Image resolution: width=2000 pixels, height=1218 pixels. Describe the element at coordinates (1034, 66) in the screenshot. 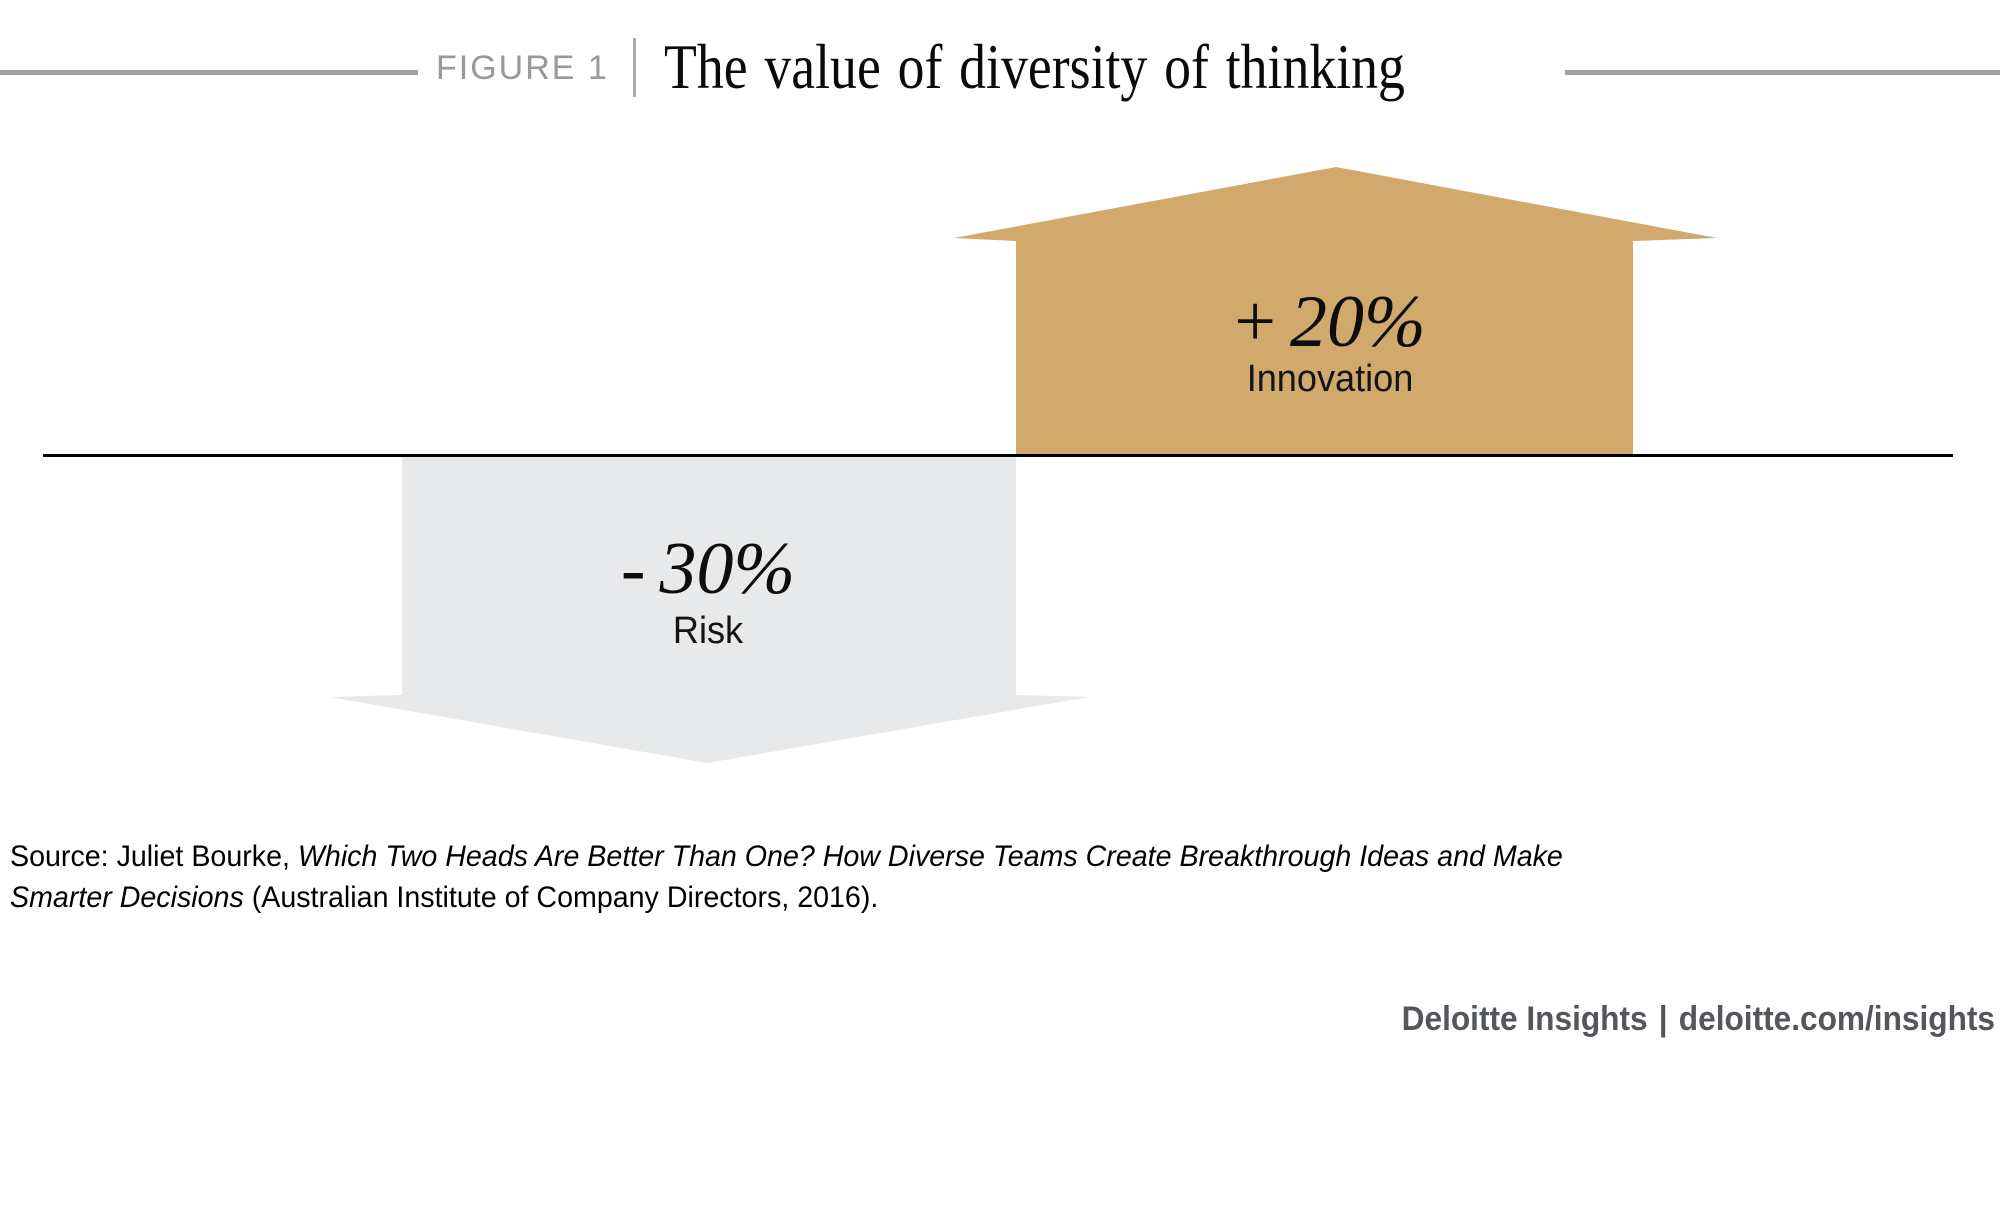

I see `figure-title: The value of diversity of thinking` at that location.